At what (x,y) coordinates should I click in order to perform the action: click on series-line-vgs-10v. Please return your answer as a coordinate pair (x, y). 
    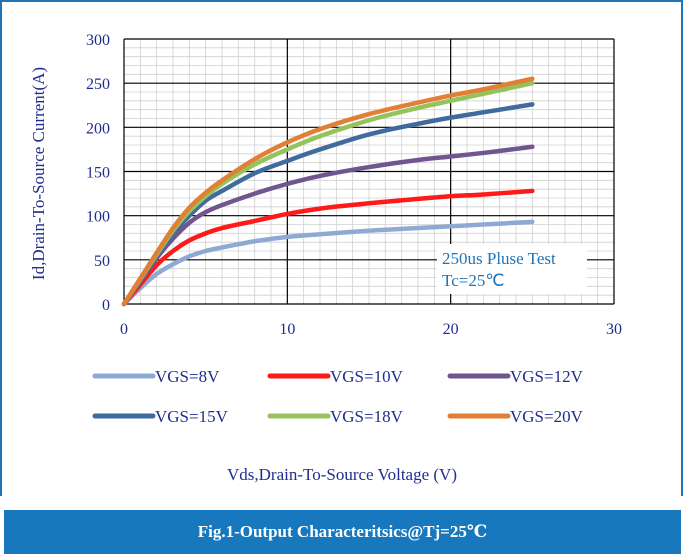
    Looking at the image, I should click on (328, 247).